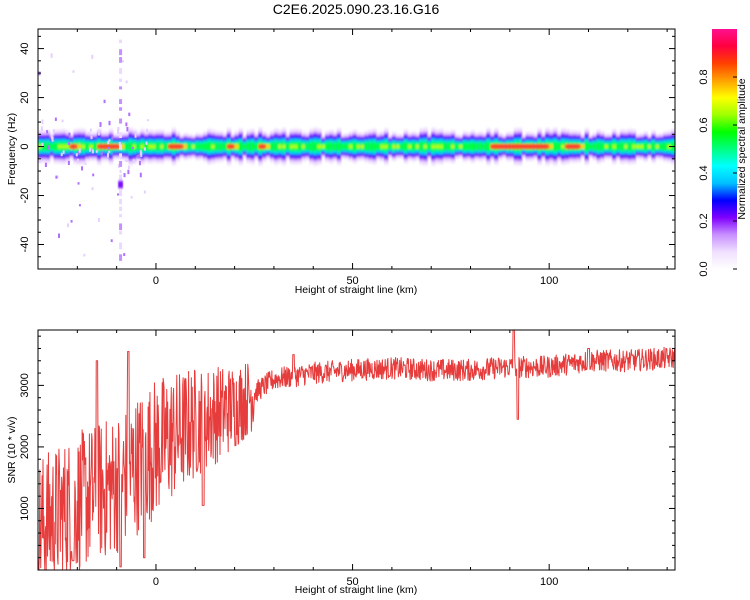 The height and width of the screenshot is (600, 750). What do you see at coordinates (704, 268) in the screenshot?
I see `colorbar-tick-label: 0.0` at bounding box center [704, 268].